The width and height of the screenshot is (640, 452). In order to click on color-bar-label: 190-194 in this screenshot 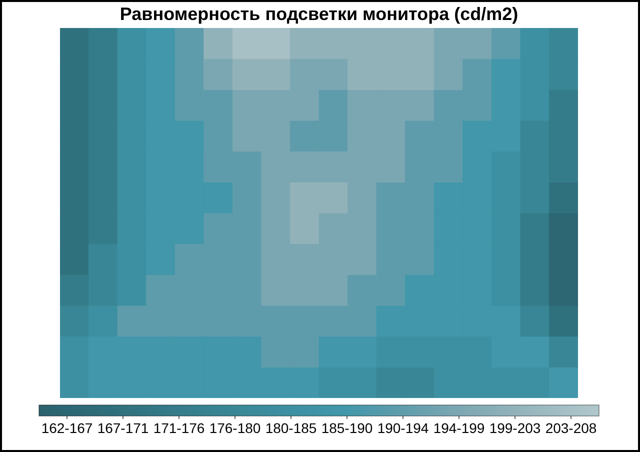, I will do `click(403, 428)`.